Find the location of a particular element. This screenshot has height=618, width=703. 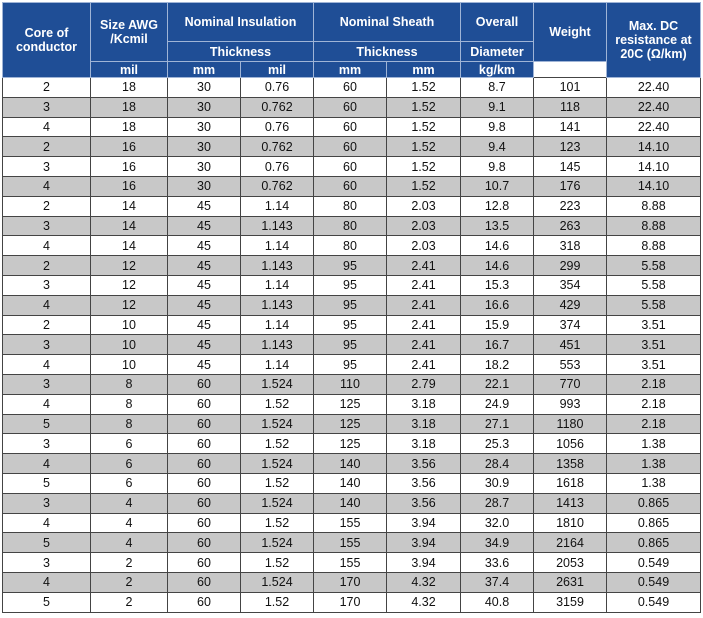

cell-sheath-mil: 170 is located at coordinates (350, 602).